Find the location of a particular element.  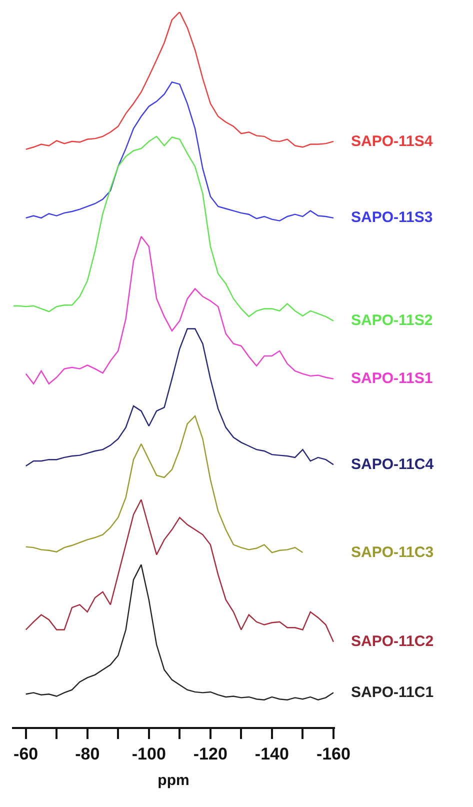

series-label: SAPO-11S1 is located at coordinates (392, 378).